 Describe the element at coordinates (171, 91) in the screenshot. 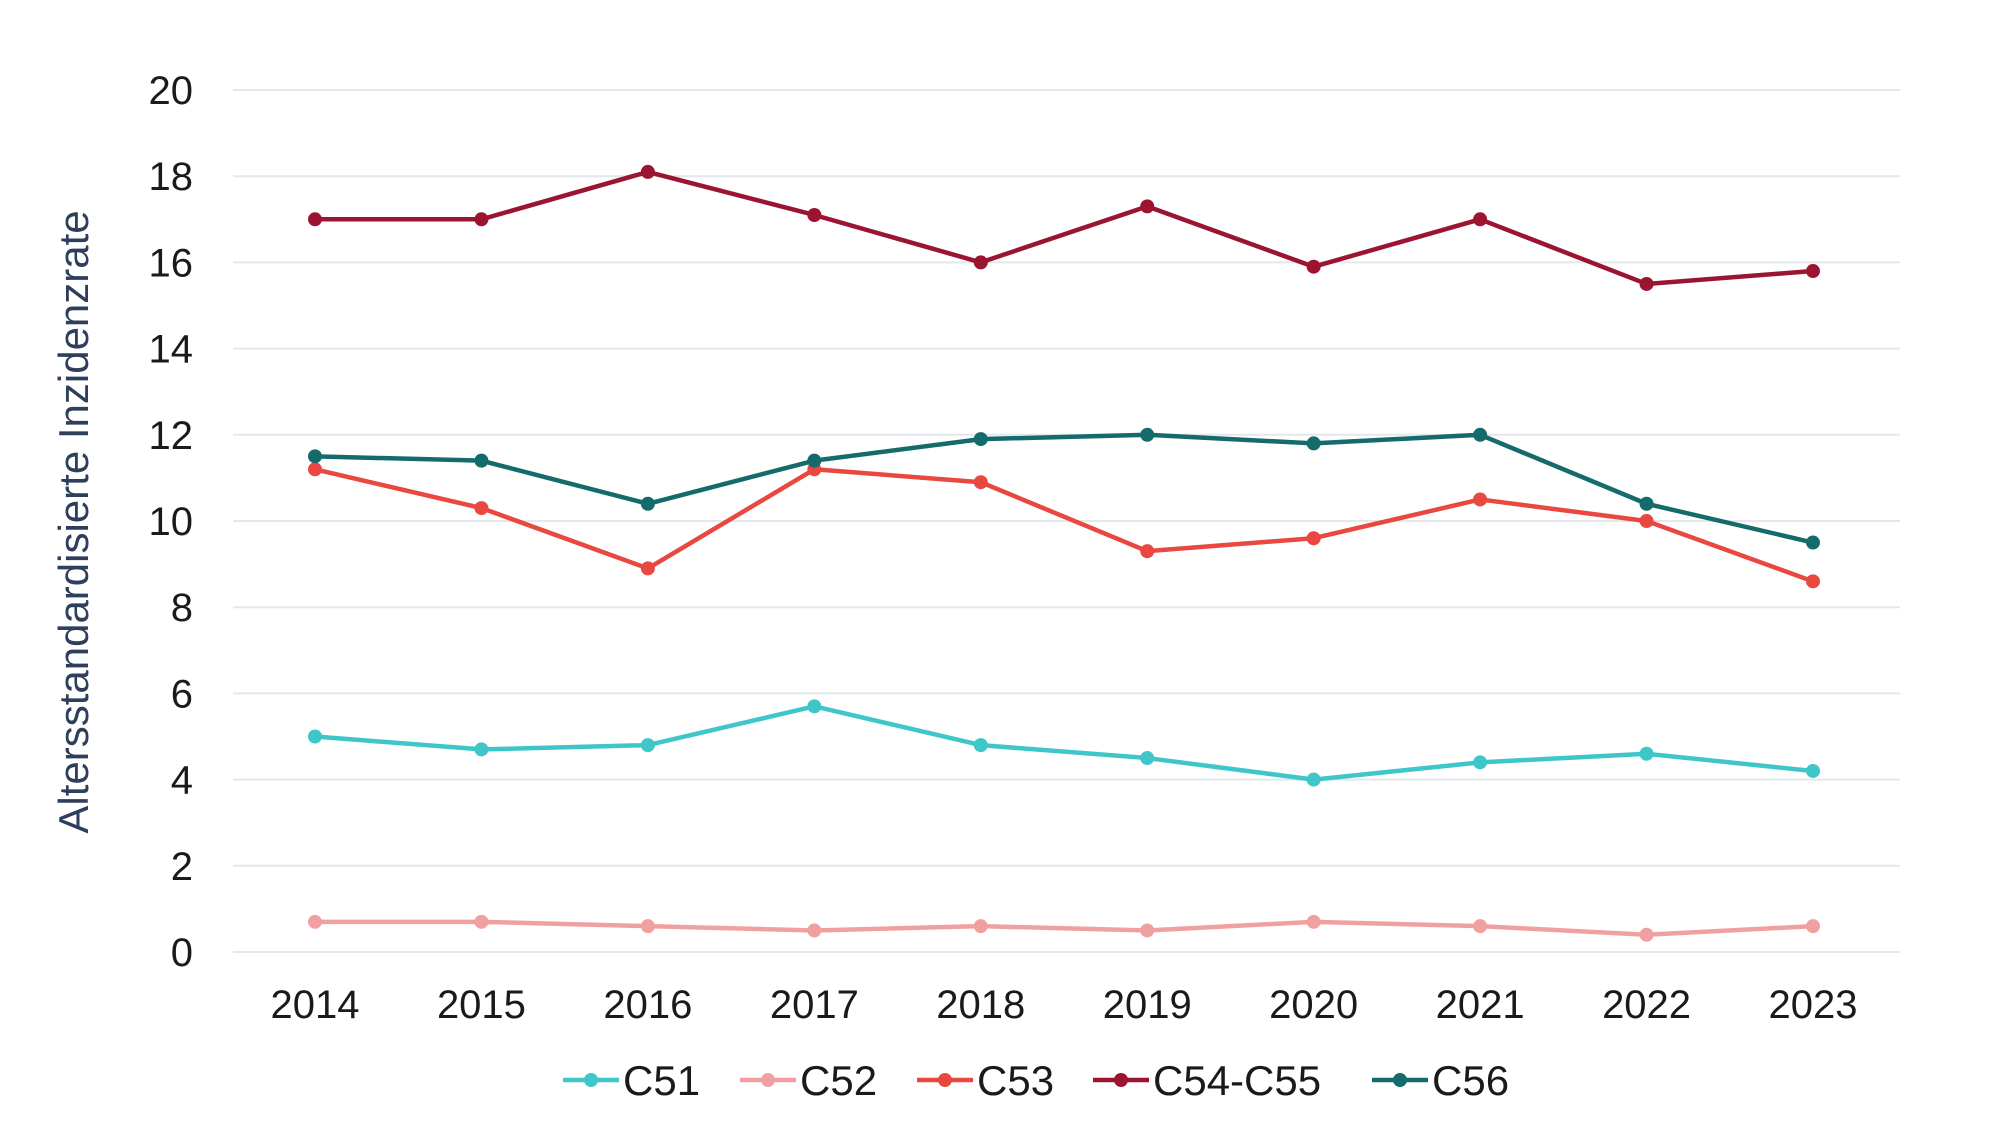

I see `y-tick-label: 20` at that location.